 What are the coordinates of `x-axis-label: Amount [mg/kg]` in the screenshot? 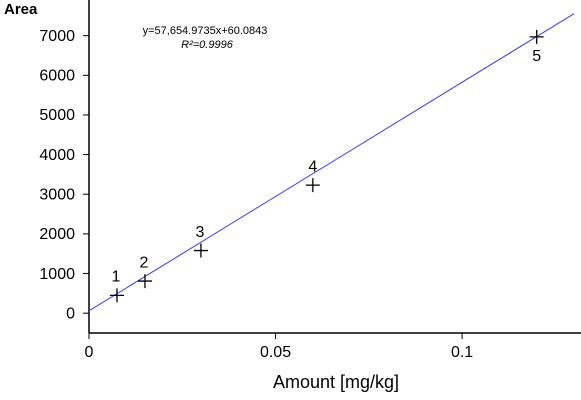 It's located at (336, 382).